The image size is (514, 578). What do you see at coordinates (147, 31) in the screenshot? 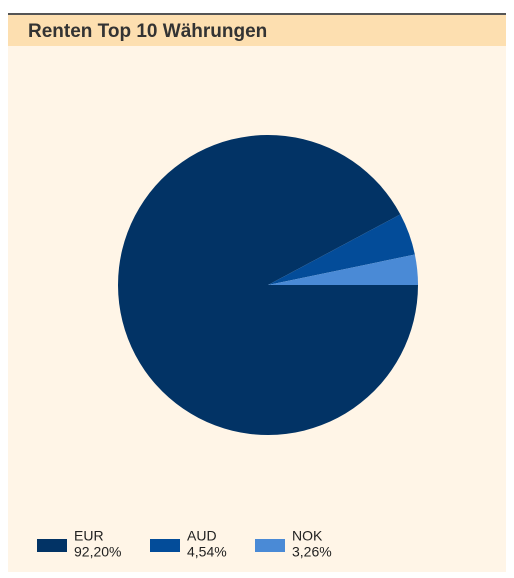
I see `chart-title: Renten Top 10 Währungen` at bounding box center [147, 31].